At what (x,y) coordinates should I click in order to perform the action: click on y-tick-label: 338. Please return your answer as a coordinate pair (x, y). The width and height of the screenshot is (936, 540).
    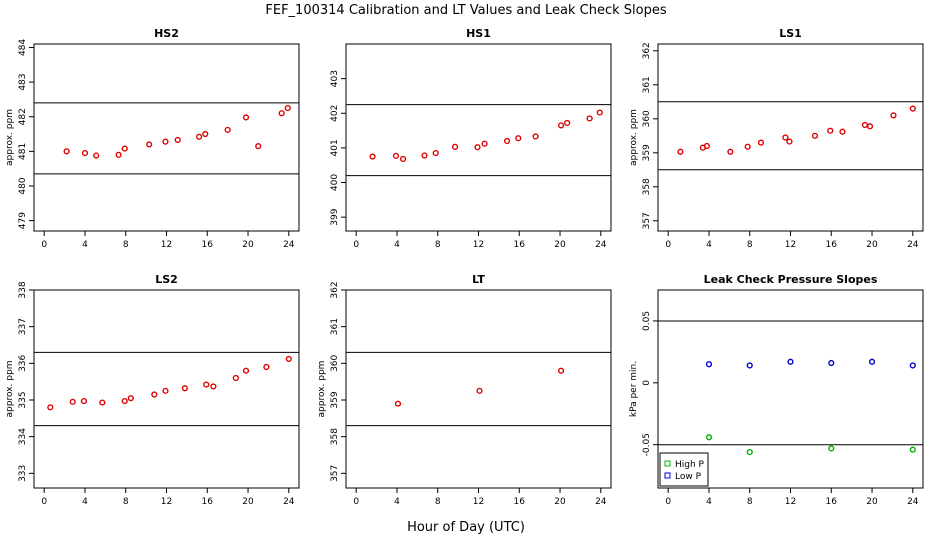
    Looking at the image, I should click on (23, 289).